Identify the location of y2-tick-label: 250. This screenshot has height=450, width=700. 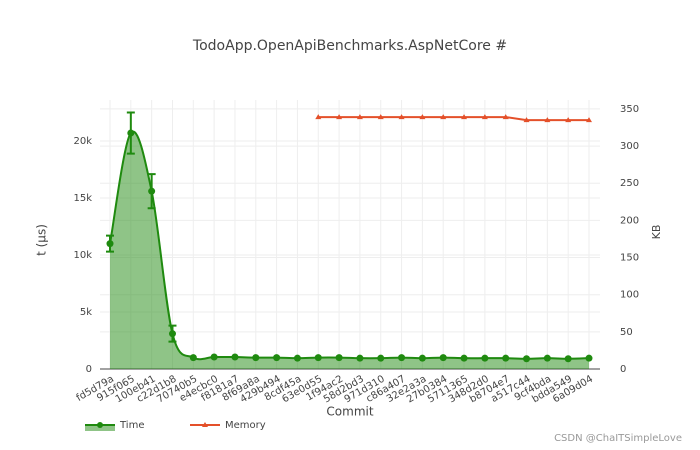
(629, 183).